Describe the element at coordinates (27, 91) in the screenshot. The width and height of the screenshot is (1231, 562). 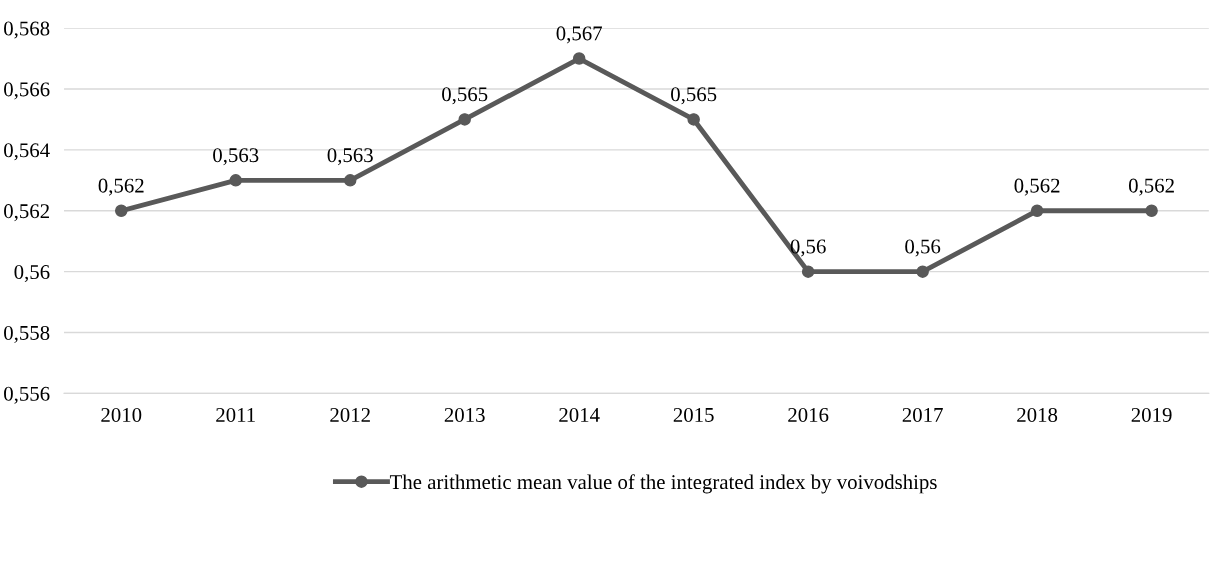
I see `y-tick-label: 0,566` at that location.